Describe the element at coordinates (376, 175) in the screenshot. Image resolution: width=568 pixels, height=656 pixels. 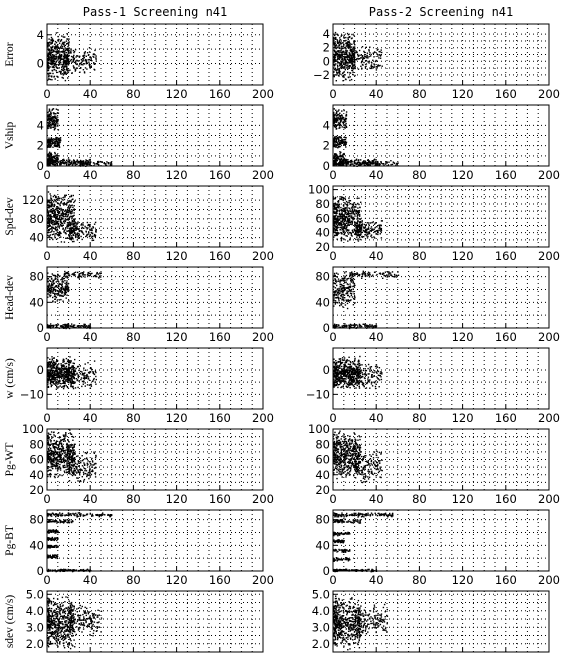
I see `x-tick-label: 40` at that location.